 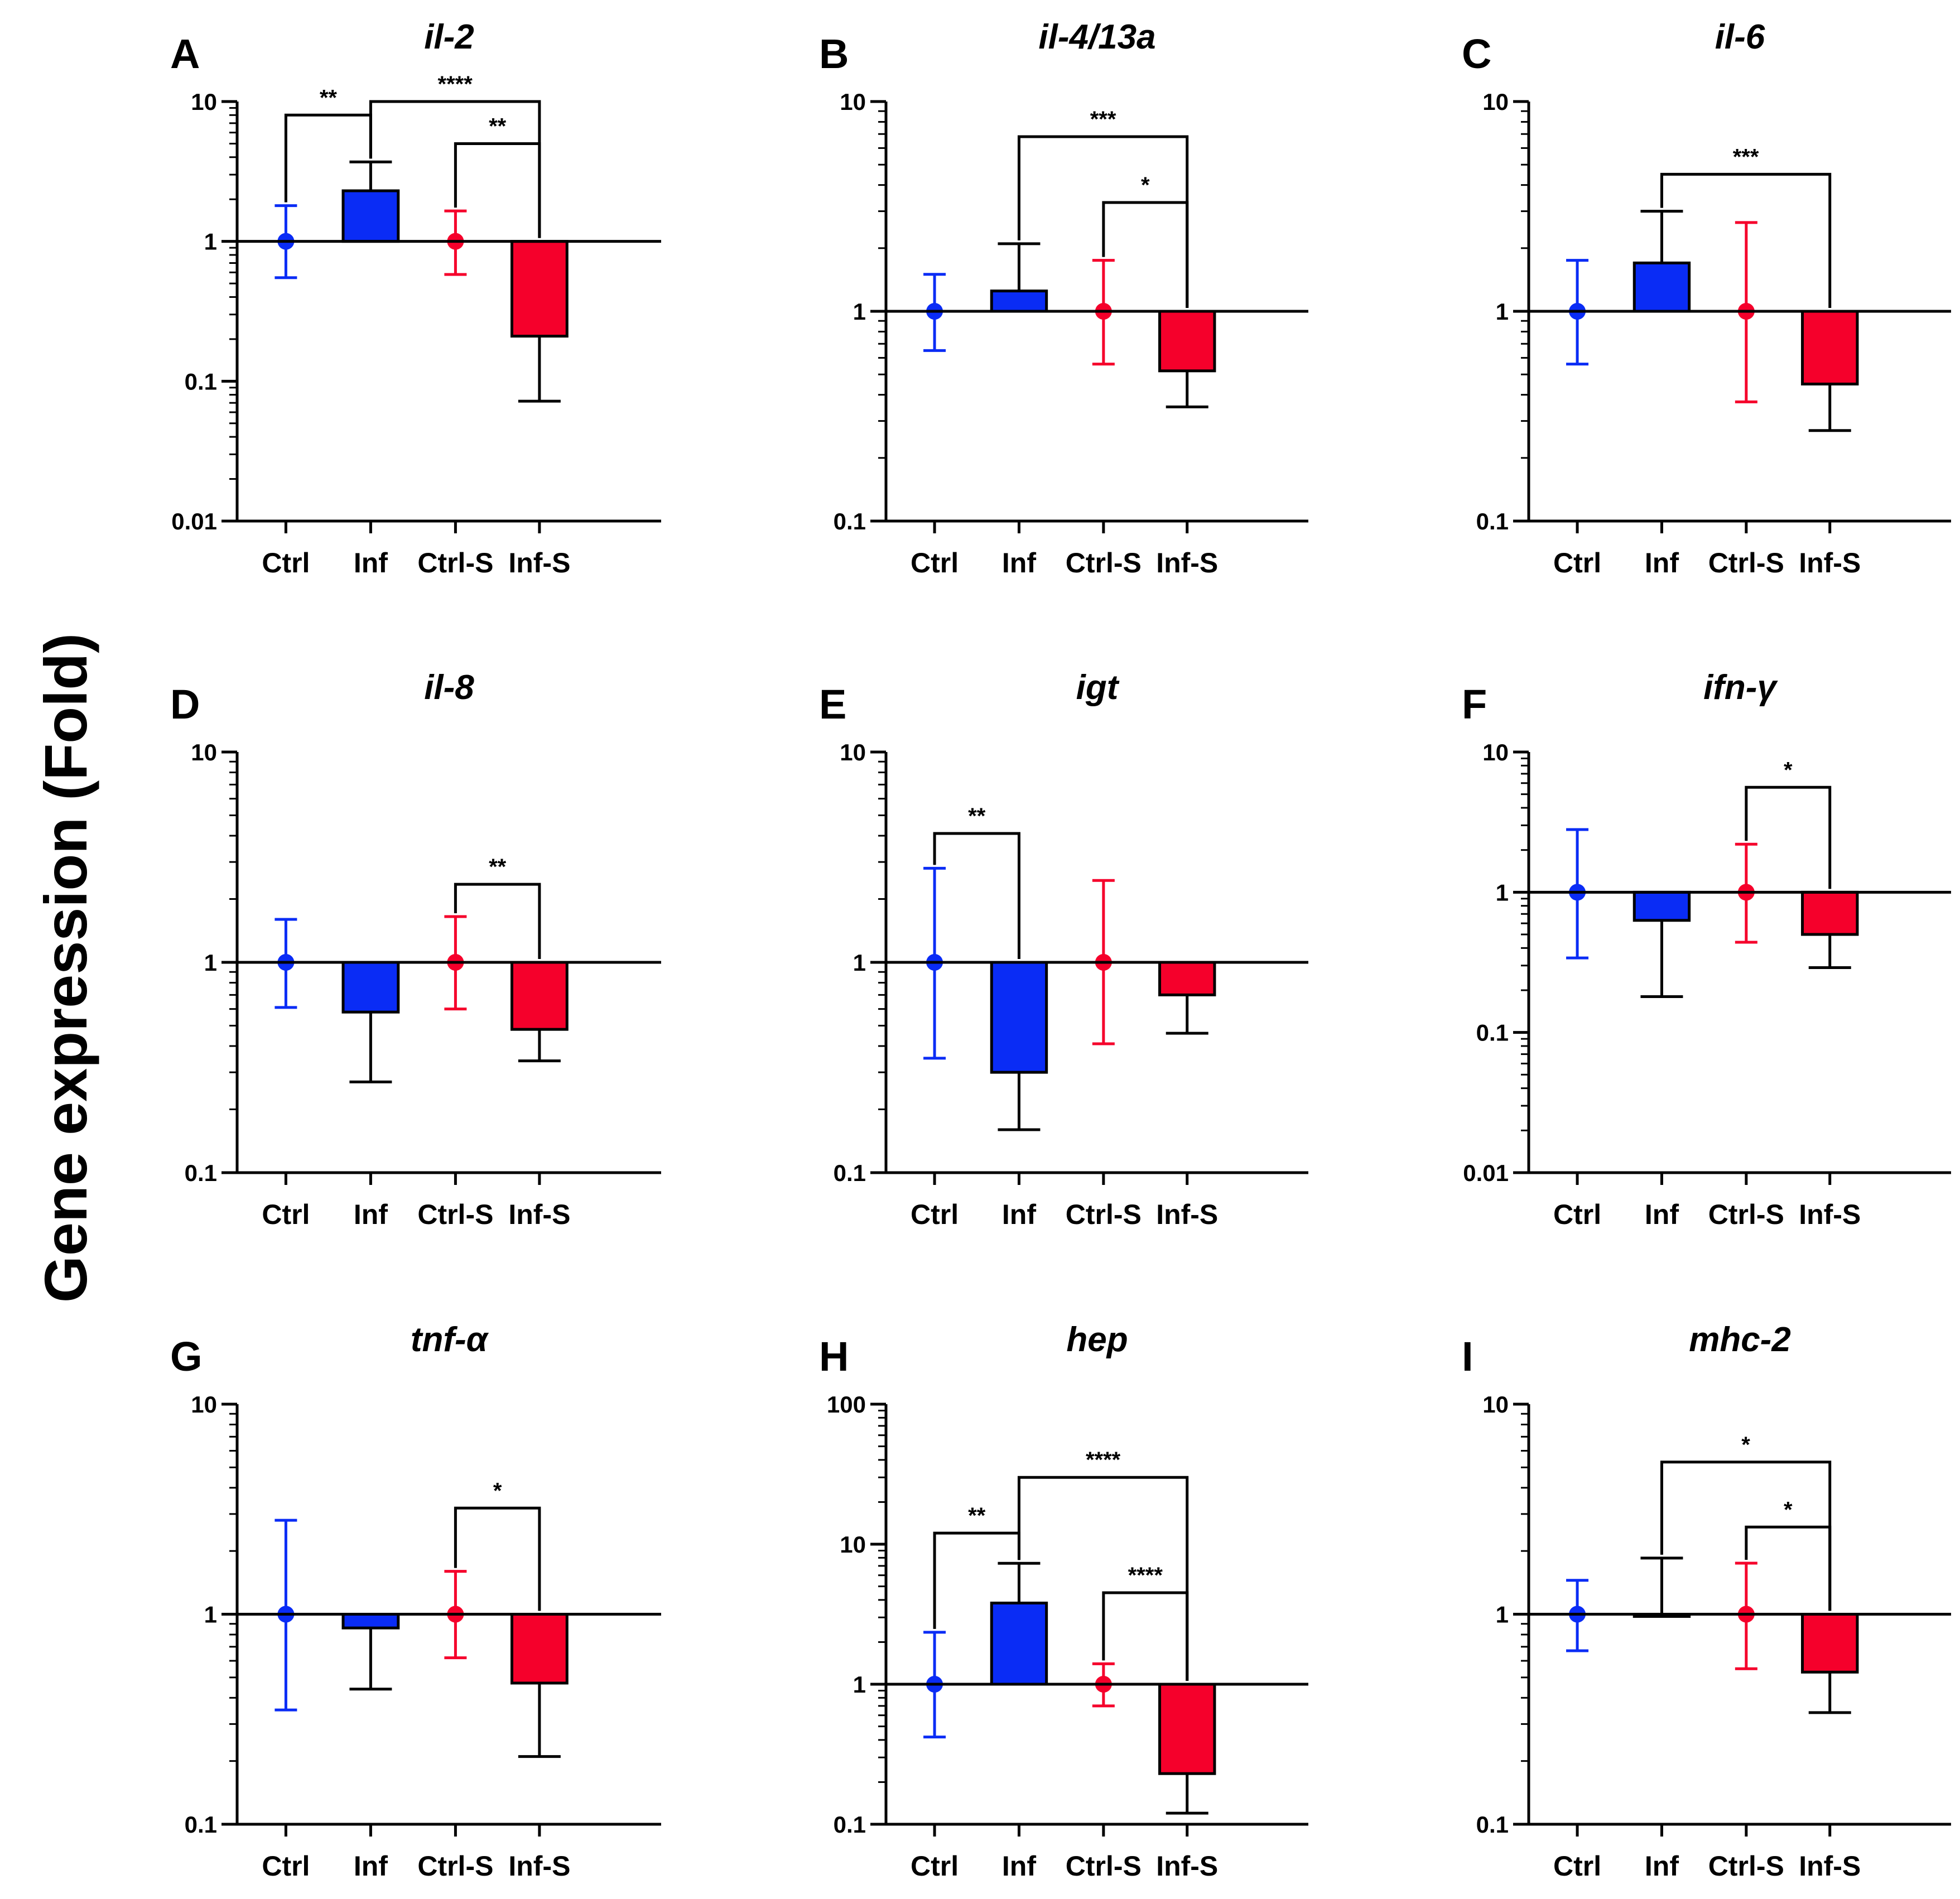 What do you see at coordinates (1097, 1339) in the screenshot?
I see `panel-title: hep` at bounding box center [1097, 1339].